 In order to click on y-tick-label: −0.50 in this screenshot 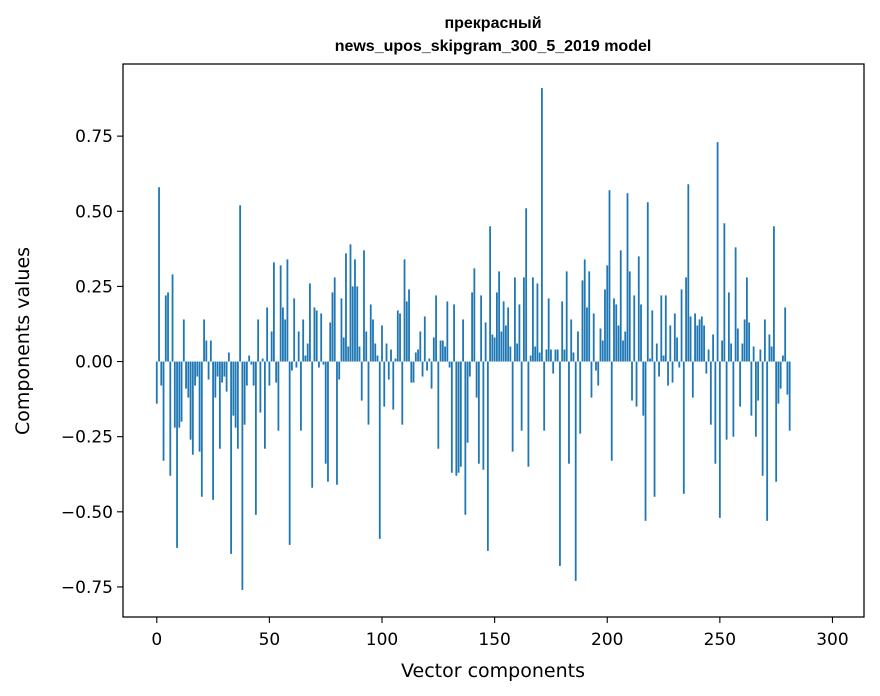, I will do `click(87, 513)`.